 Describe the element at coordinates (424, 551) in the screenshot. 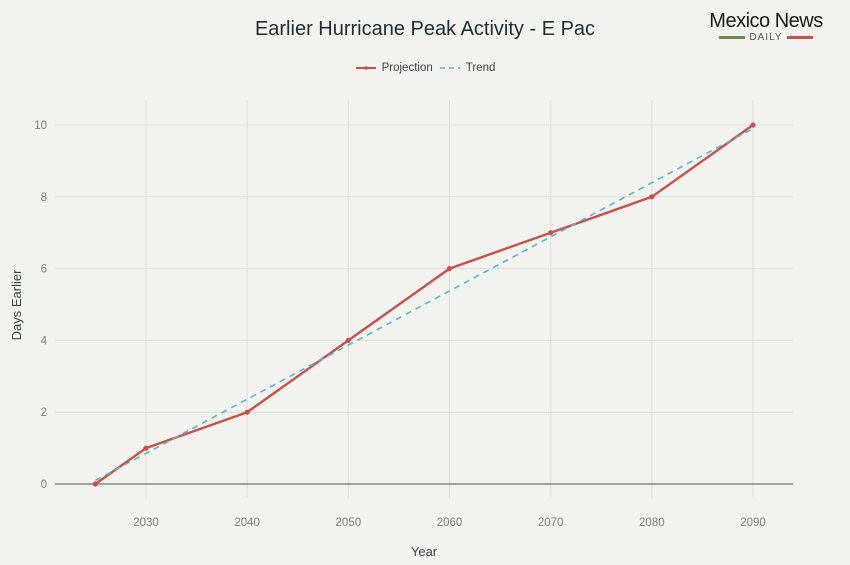

I see `x-axis-label: Year` at that location.